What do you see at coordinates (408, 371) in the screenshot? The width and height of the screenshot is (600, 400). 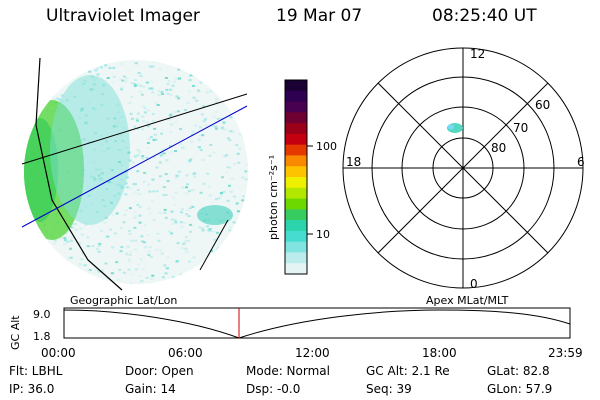 I see `status-gc-alt: GC Alt: 2.1 Re` at bounding box center [408, 371].